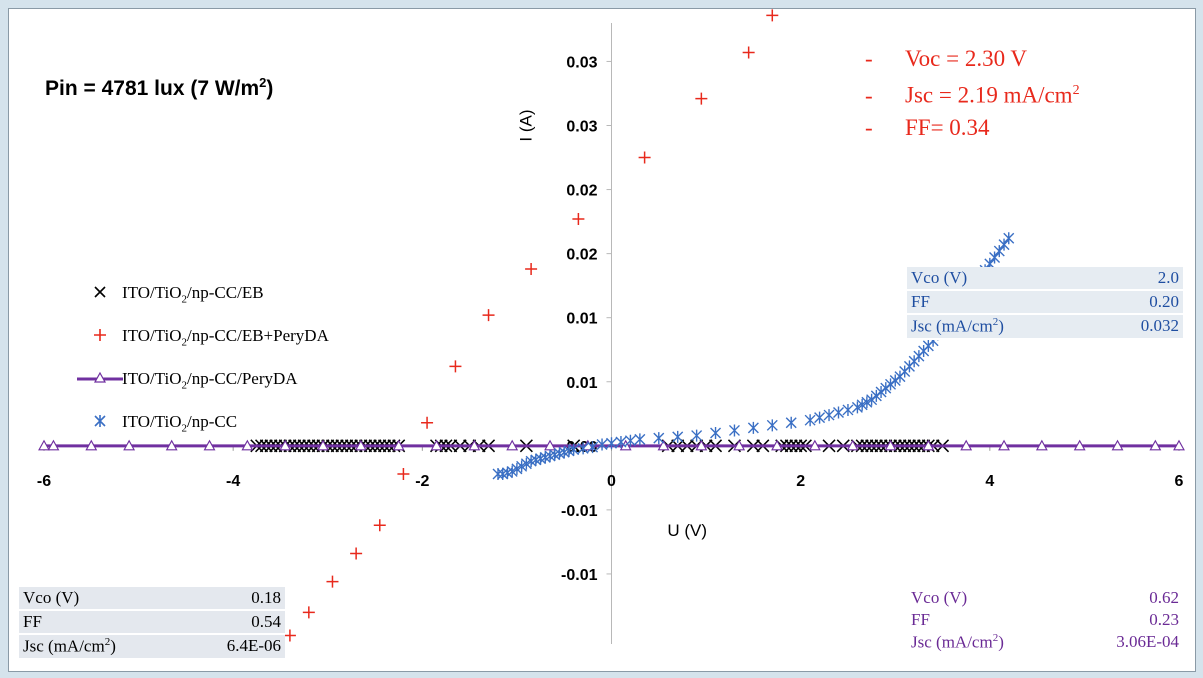  I want to click on stat-key-text: Jsc (mA/cm, so click(952, 326).